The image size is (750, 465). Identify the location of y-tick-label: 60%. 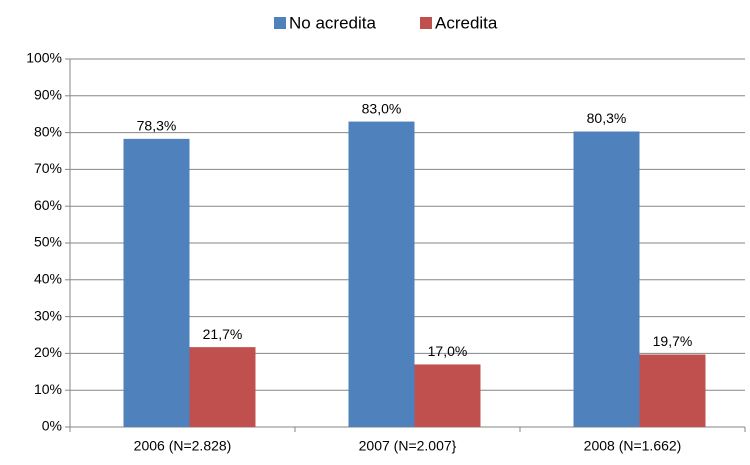
(48, 205).